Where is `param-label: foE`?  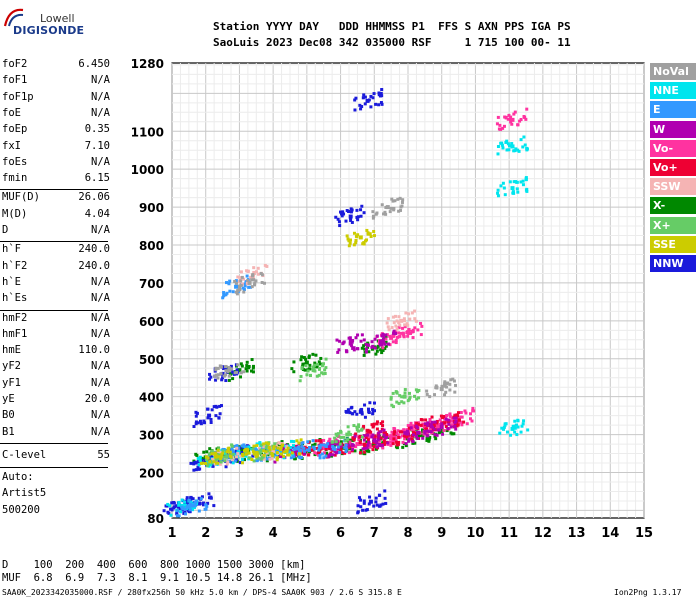 param-label: foE is located at coordinates (11, 112).